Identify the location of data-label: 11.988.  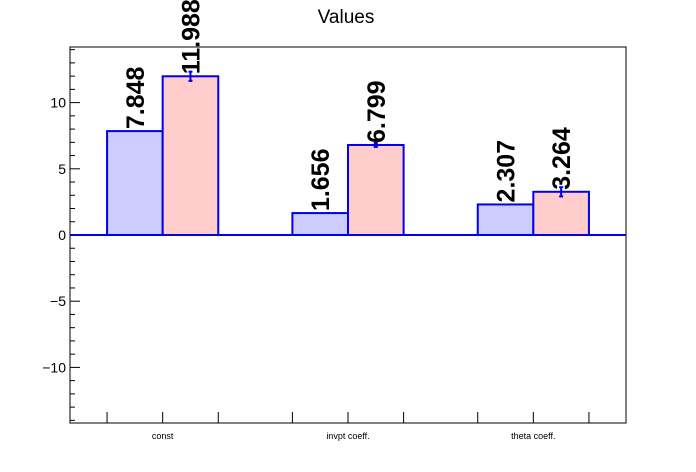
(191, 37).